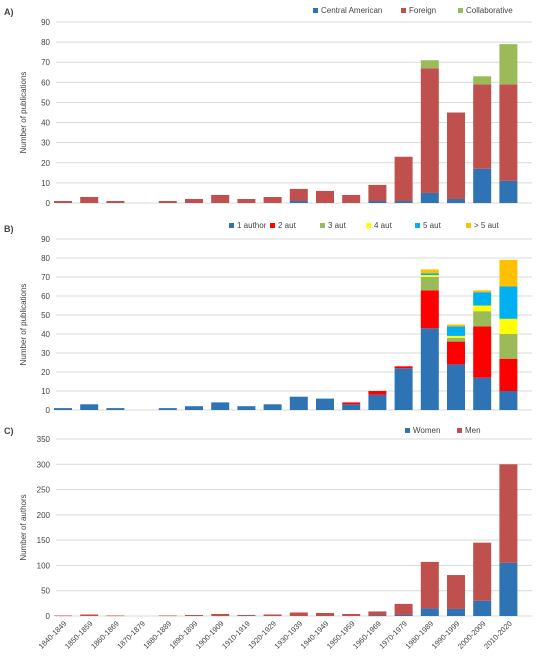  I want to click on legend-label: Foreign, so click(422, 10).